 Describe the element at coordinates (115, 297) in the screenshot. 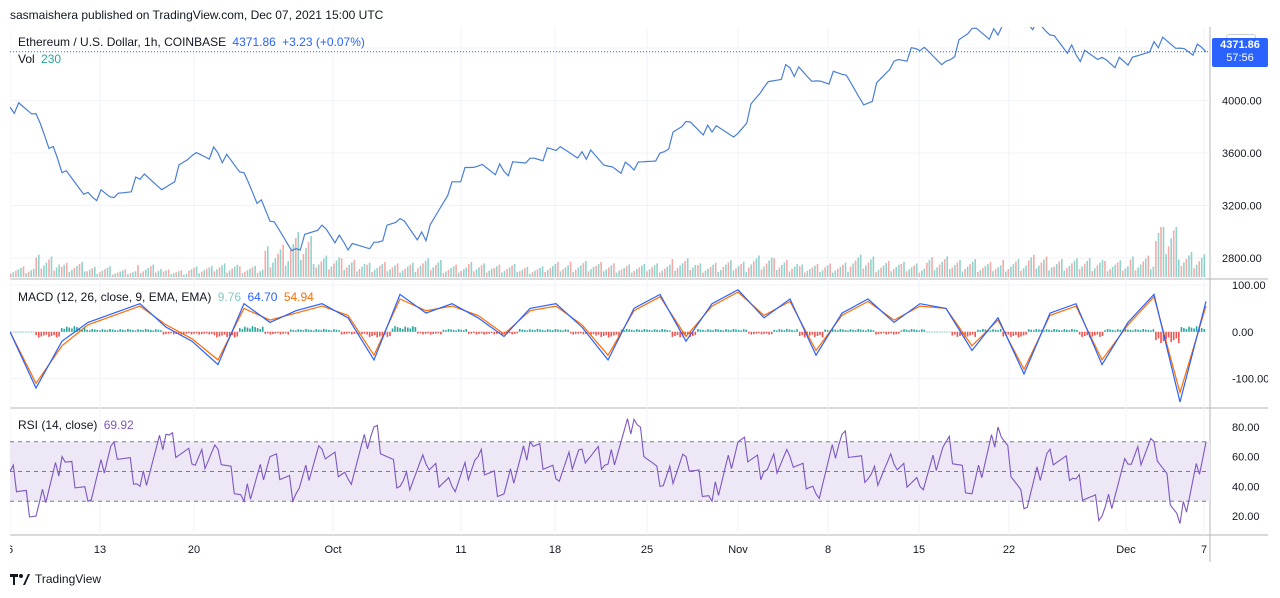

I see `macd-label: MACD (12, 26, close, 9, EMA, EMA)` at that location.